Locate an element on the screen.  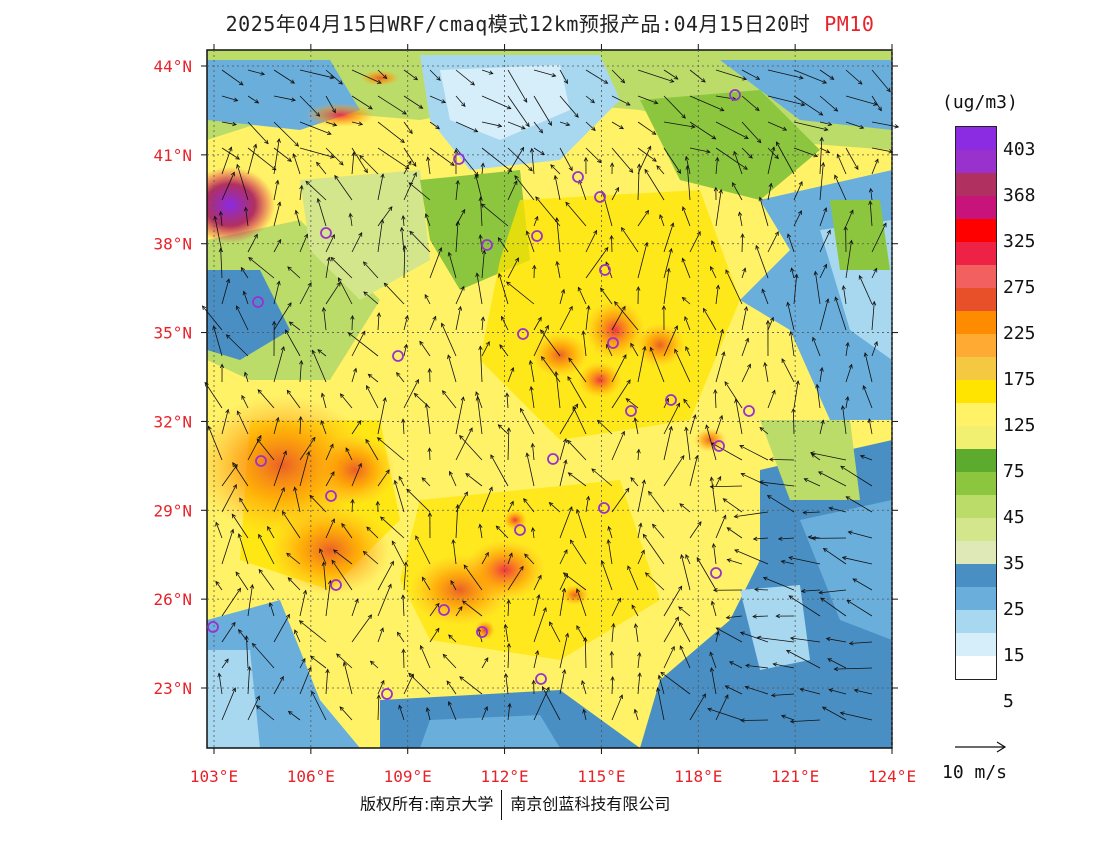
copyright-left: 版权所有:南京大学 is located at coordinates (427, 804).